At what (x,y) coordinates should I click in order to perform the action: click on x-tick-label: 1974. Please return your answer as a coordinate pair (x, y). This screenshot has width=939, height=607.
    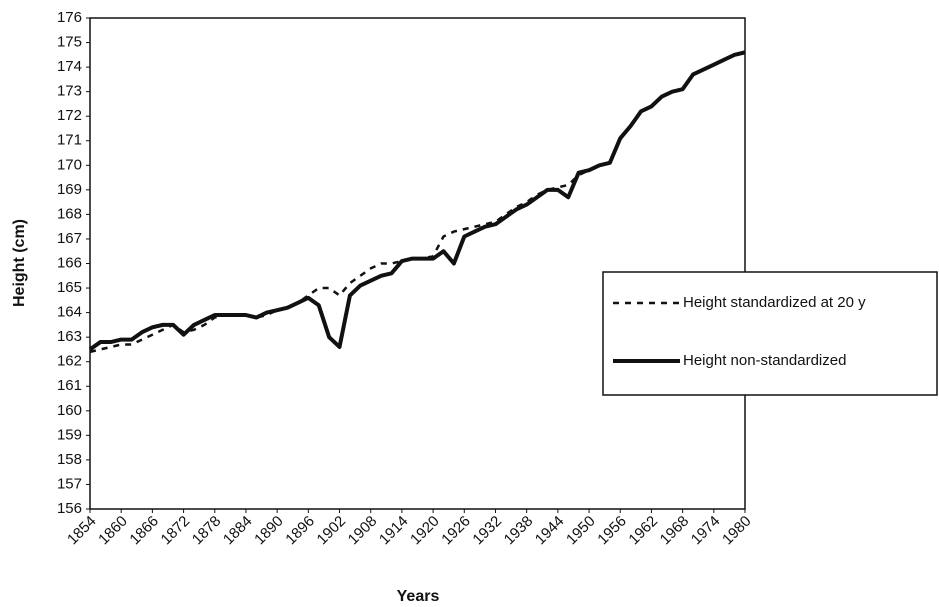
    Looking at the image, I should click on (706, 531).